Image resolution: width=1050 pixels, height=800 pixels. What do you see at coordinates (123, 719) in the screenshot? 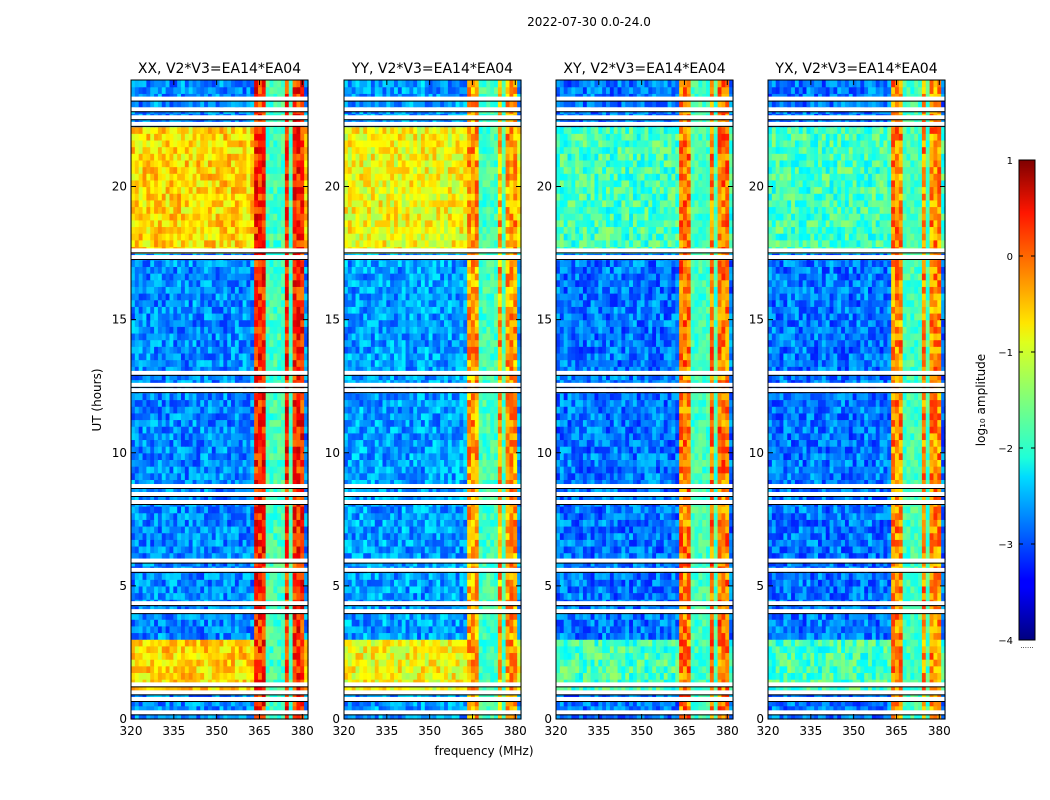
I see `y-tick-label: 0` at bounding box center [123, 719].